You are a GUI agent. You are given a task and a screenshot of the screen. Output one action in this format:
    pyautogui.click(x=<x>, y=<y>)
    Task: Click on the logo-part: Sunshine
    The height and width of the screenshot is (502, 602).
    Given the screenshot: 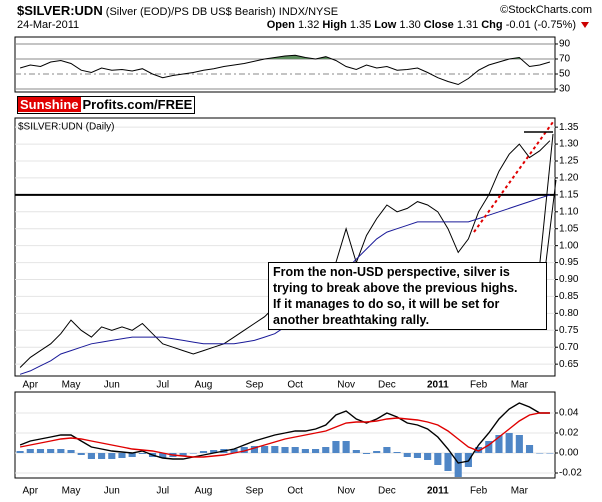 What is the action you would take?
    pyautogui.click(x=49, y=104)
    